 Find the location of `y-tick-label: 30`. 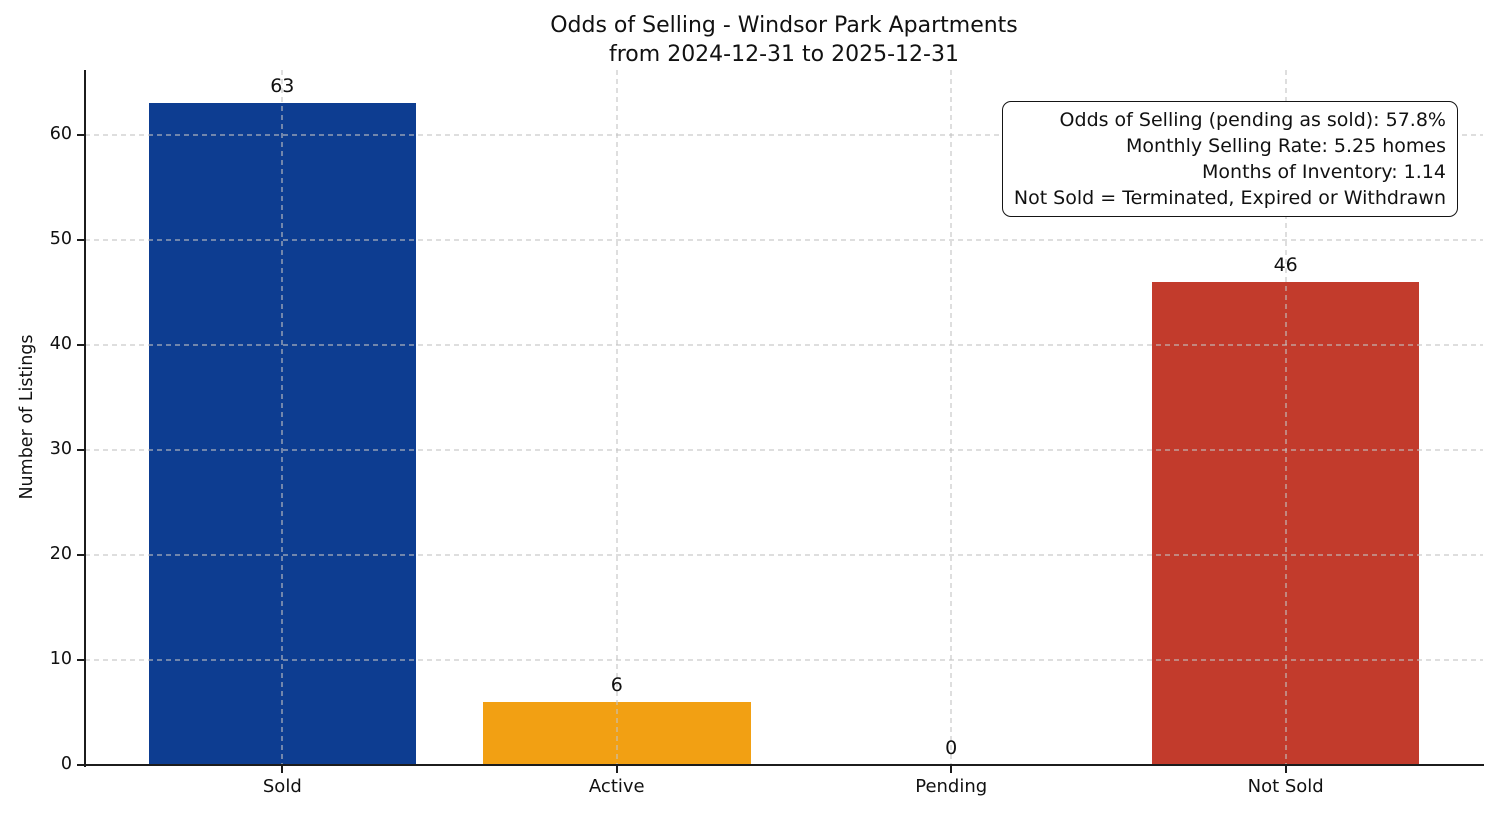

y-tick-label: 30 is located at coordinates (60, 448).